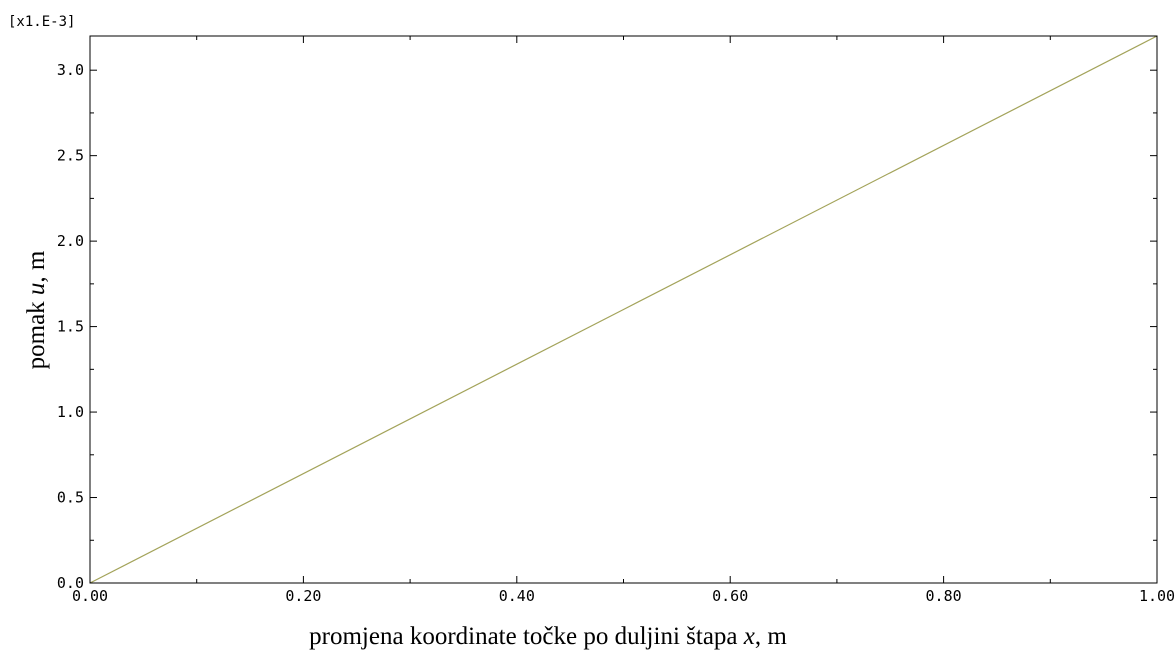  What do you see at coordinates (70, 412) in the screenshot?
I see `y-tick-label: 1.0` at bounding box center [70, 412].